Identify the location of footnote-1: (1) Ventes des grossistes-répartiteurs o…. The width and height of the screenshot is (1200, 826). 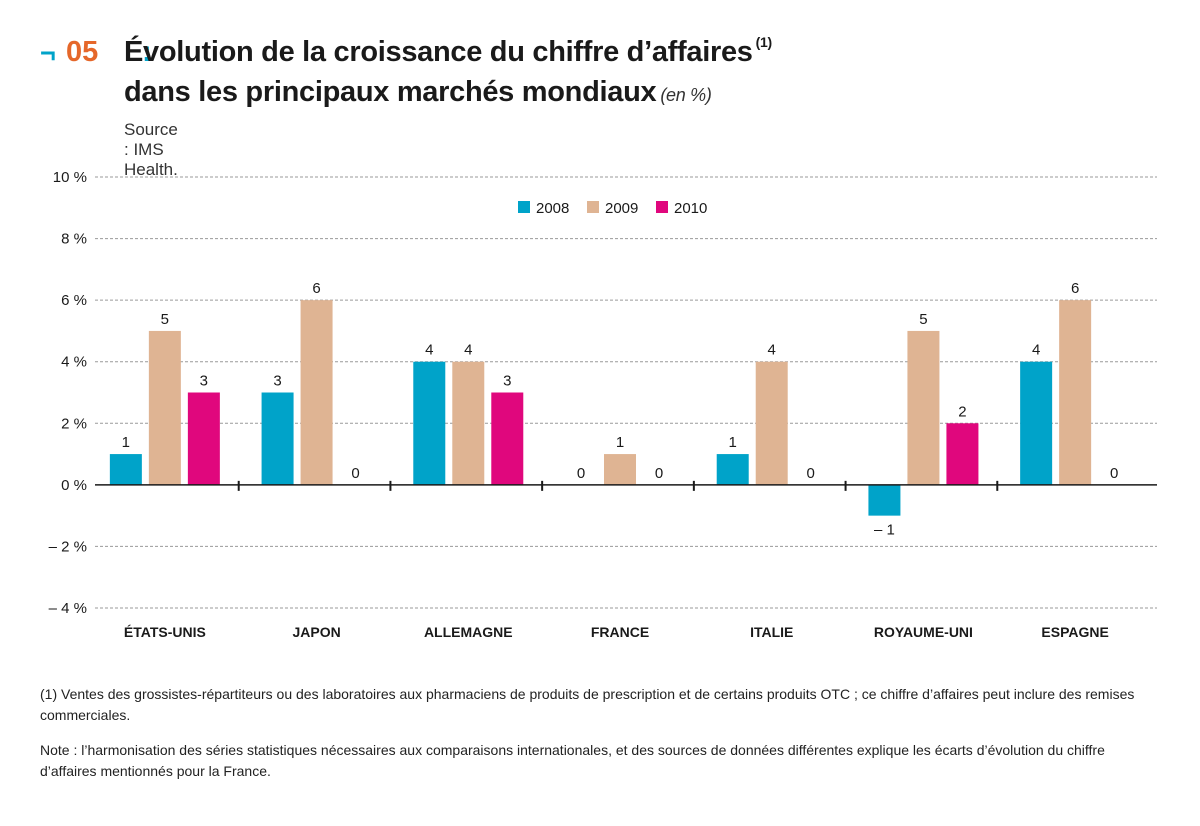
(587, 704).